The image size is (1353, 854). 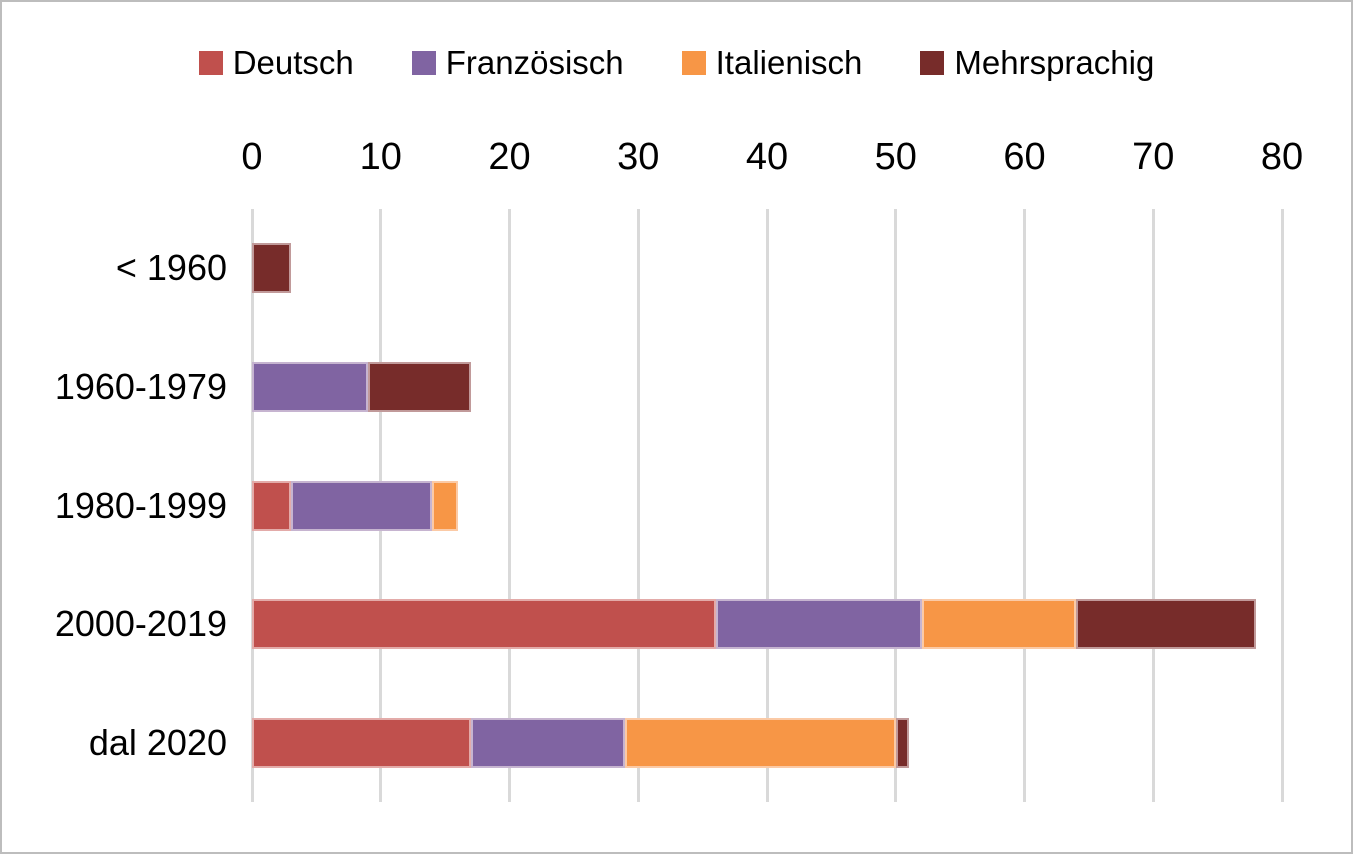 I want to click on category-label-1960: < 1960, so click(x=171, y=268).